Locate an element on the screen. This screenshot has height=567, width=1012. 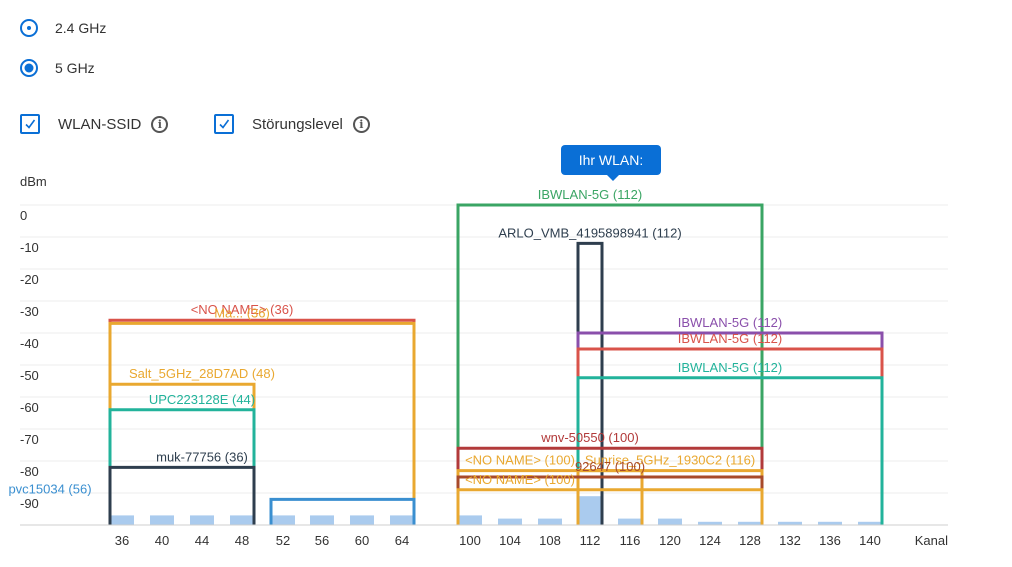
wlan-ssid-toggle: WLAN-SSID i is located at coordinates (94, 124).